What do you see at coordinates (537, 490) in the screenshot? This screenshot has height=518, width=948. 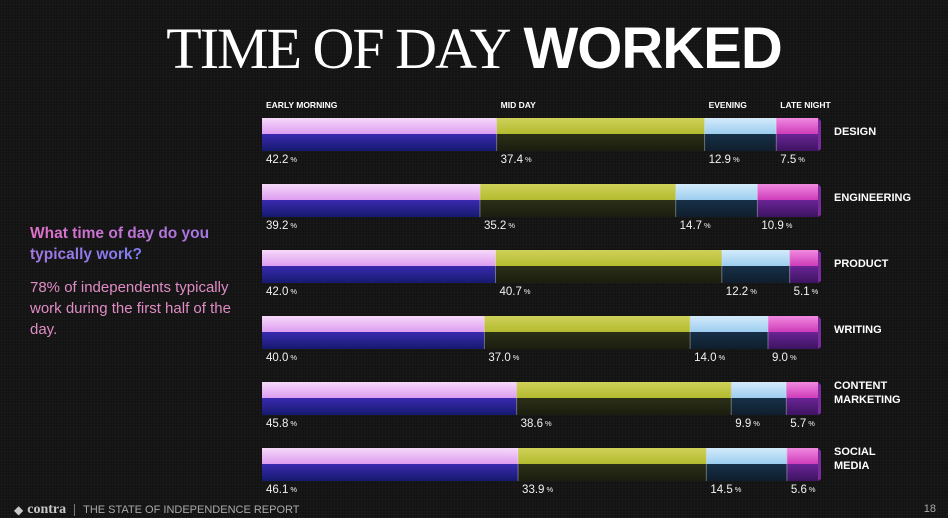 I see `data-label: 33.9%` at bounding box center [537, 490].